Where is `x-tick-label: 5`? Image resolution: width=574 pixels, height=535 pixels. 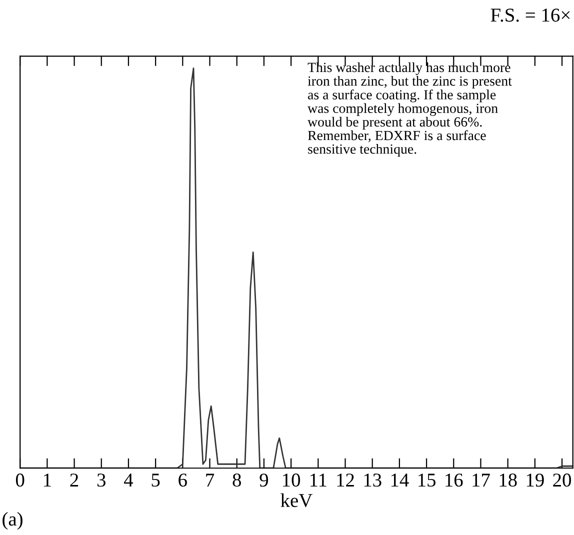 x-tick-label: 5 is located at coordinates (156, 480).